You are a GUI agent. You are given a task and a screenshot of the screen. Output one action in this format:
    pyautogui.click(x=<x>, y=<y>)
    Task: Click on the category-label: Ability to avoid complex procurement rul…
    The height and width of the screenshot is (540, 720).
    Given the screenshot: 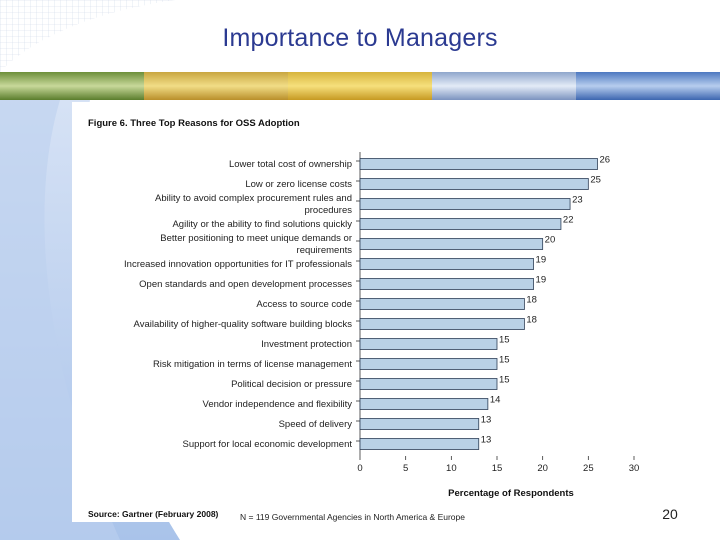 What is the action you would take?
    pyautogui.click(x=253, y=198)
    